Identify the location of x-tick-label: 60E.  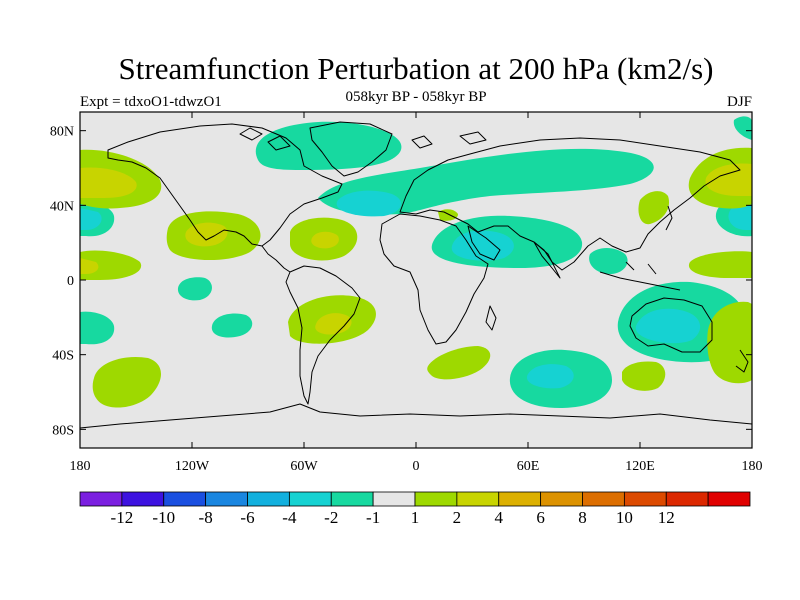
(528, 466).